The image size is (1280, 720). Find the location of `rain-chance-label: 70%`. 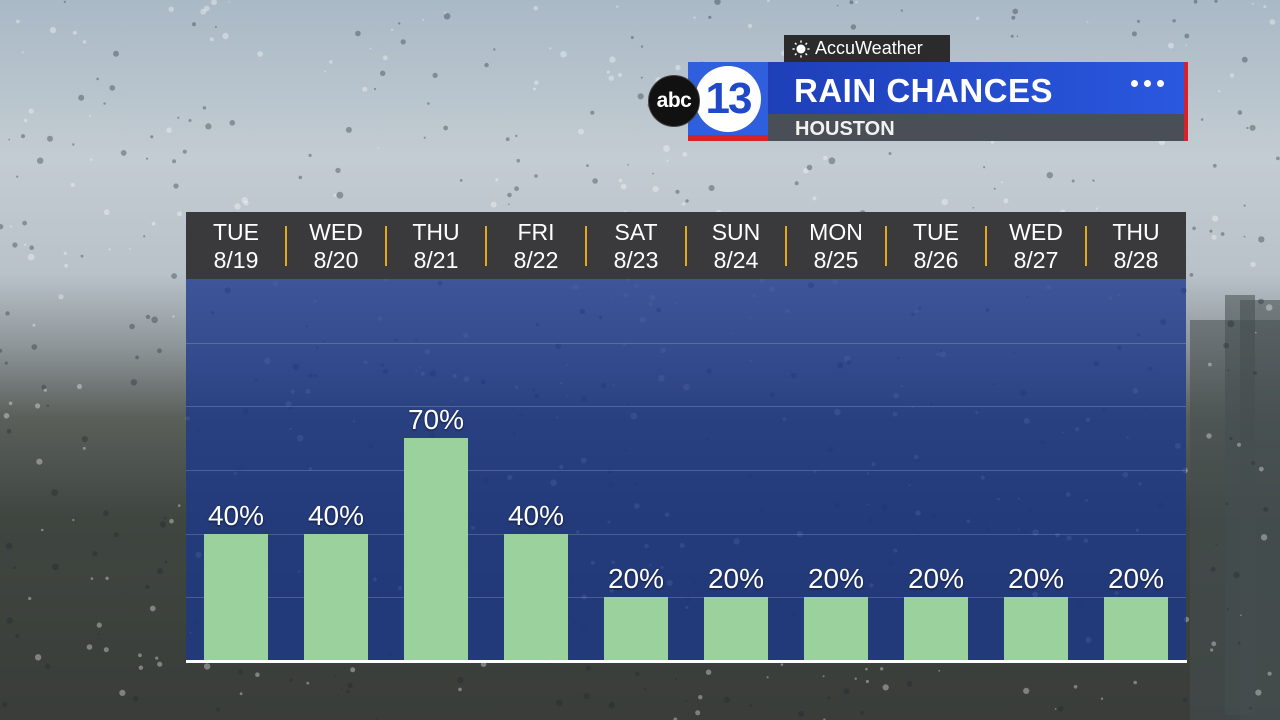

rain-chance-label: 70% is located at coordinates (436, 420).